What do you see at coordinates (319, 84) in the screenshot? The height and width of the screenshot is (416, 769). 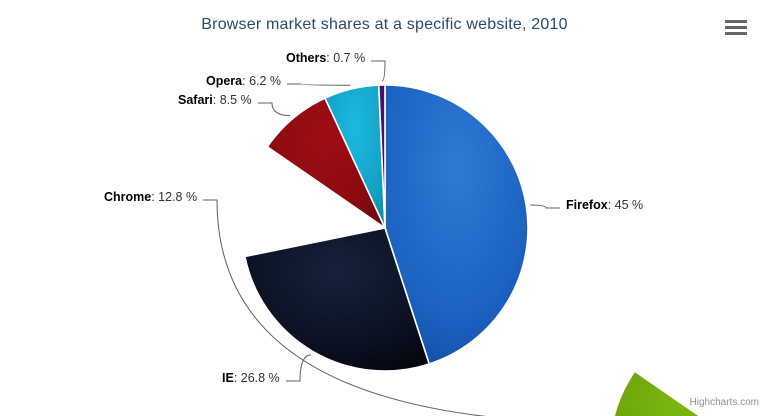 I see `connector-opera` at bounding box center [319, 84].